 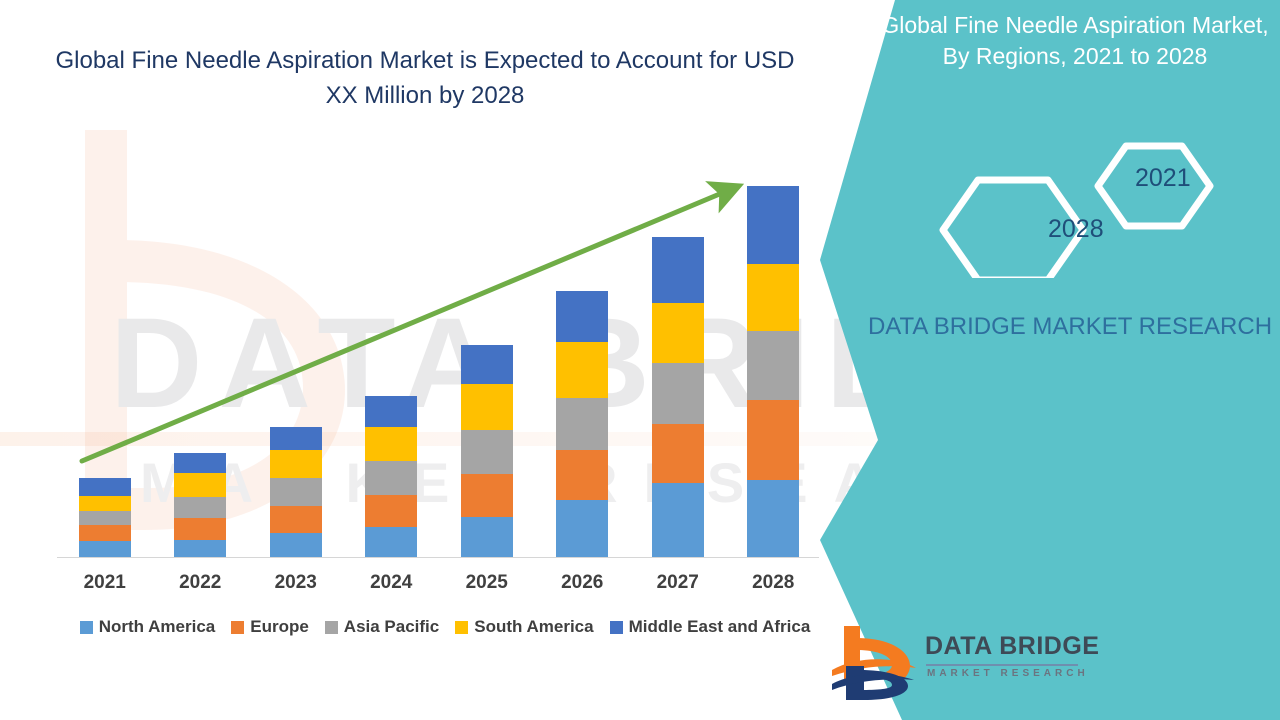 I want to click on bar-2021, so click(x=104, y=517).